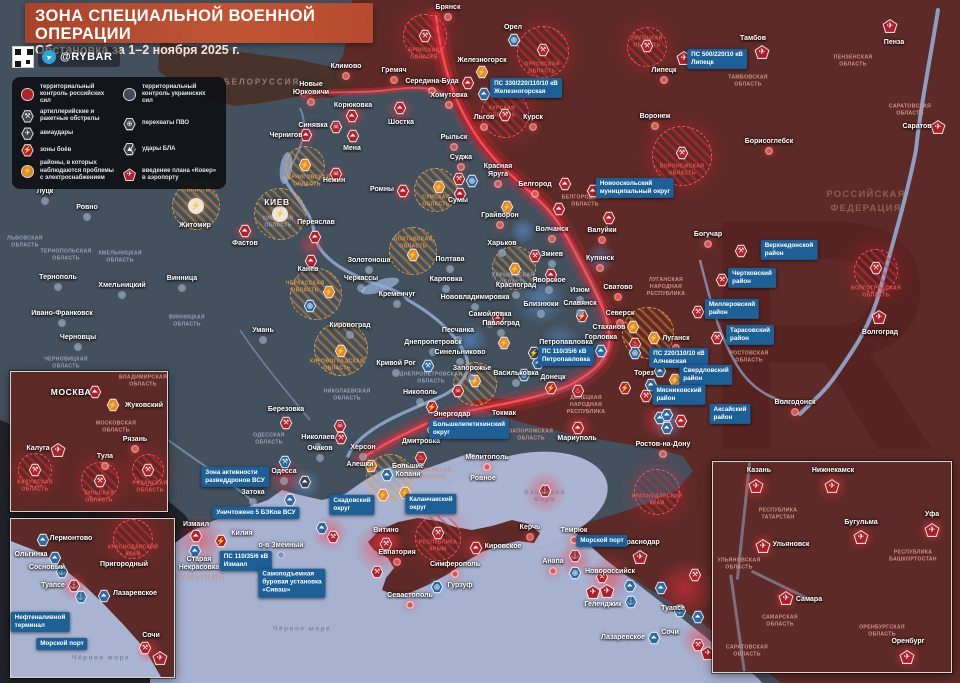 The image size is (960, 683). Describe the element at coordinates (542, 67) in the screenshot. I see `region-label: Орловская область` at that location.